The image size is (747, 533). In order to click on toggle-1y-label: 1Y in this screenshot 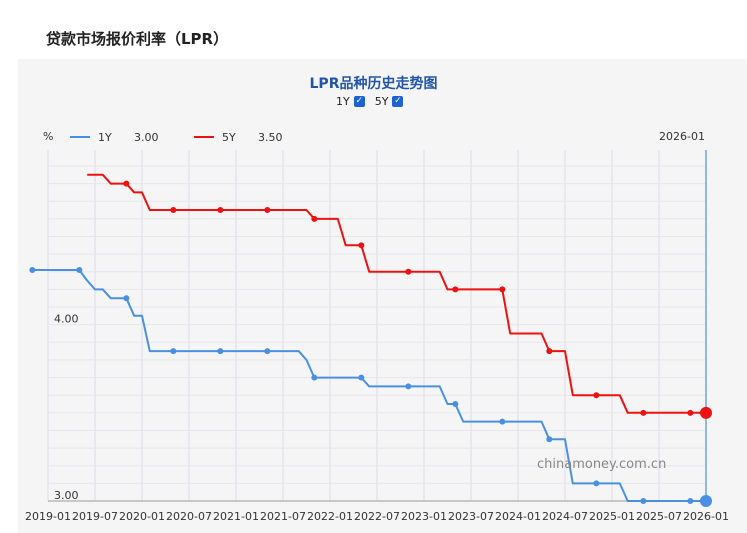, I will do `click(343, 101)`.